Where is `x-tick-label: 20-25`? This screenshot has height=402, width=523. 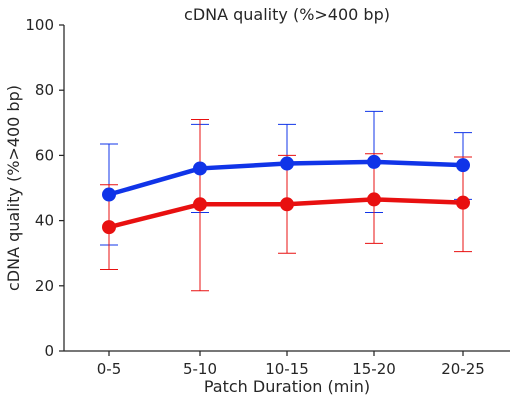 x-tick-label: 20-25 is located at coordinates (463, 369).